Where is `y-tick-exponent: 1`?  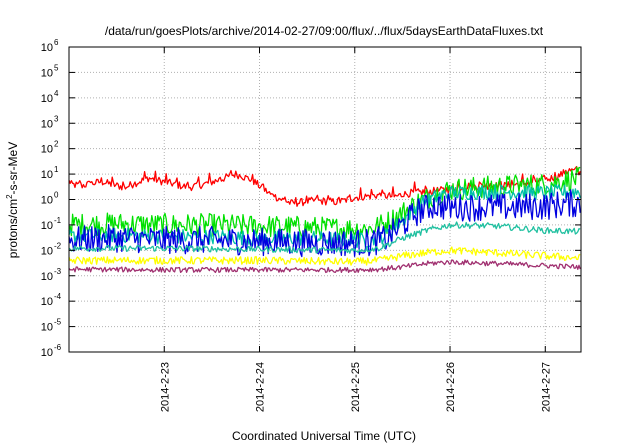
y-tick-exponent: 1 is located at coordinates (56, 169).